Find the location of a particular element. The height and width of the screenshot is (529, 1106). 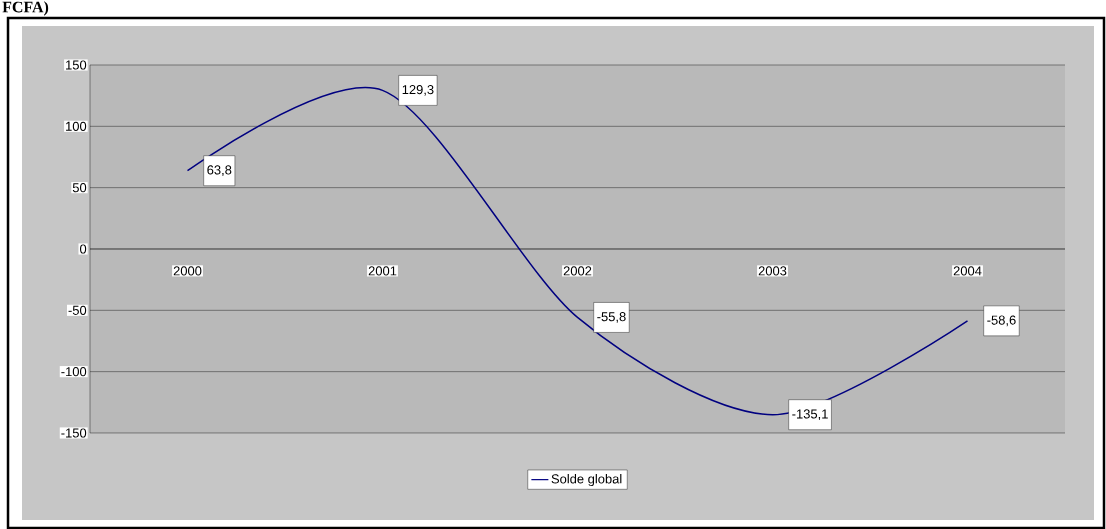

x-tick-label: 2003 is located at coordinates (772, 271).